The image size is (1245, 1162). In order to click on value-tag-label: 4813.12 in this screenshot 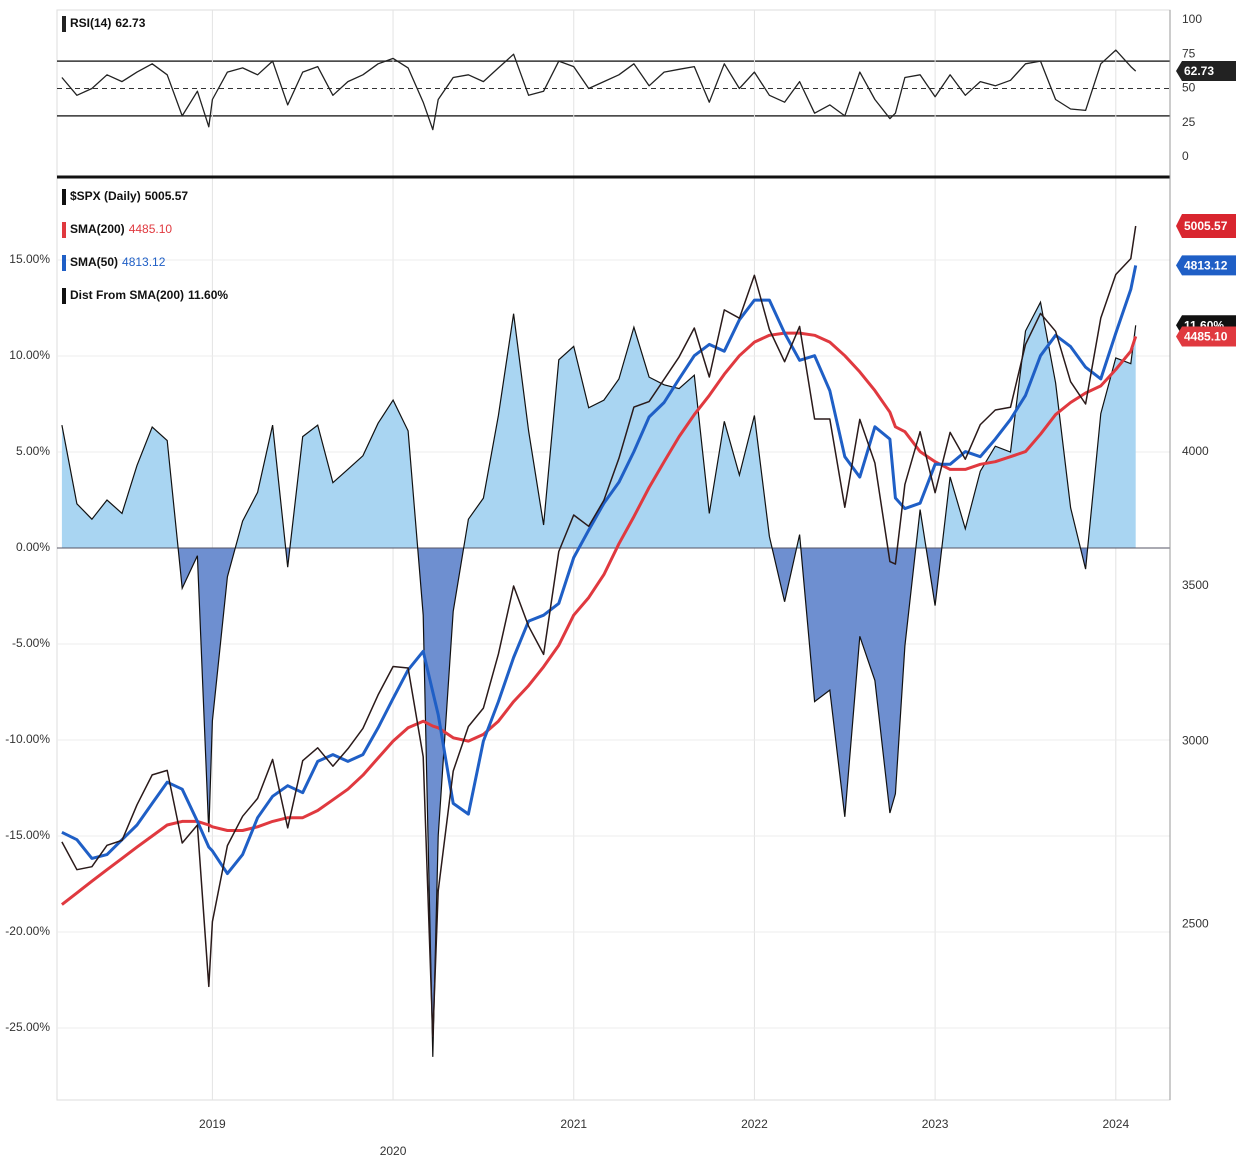, I will do `click(1206, 266)`.